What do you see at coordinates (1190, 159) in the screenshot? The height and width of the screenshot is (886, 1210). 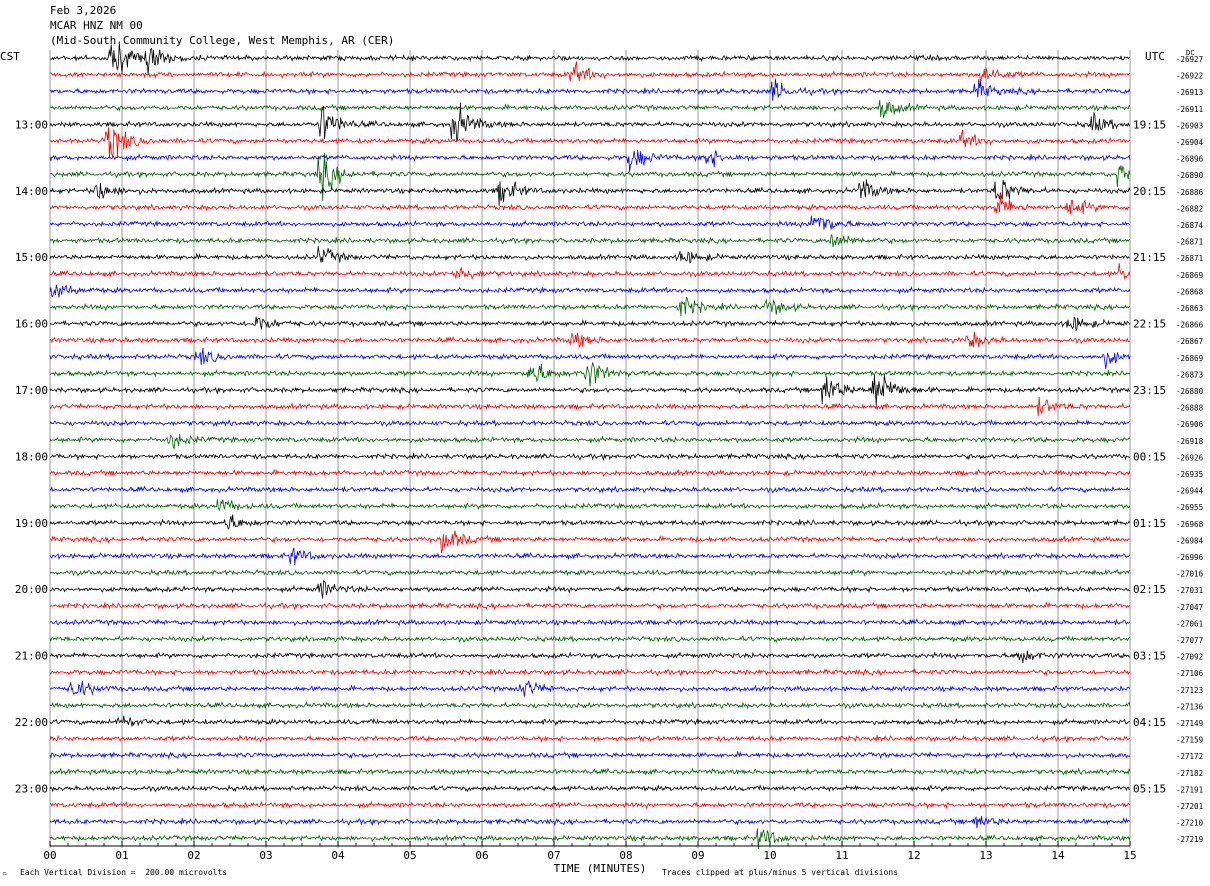 I see `dc-offset-label: -26896` at bounding box center [1190, 159].